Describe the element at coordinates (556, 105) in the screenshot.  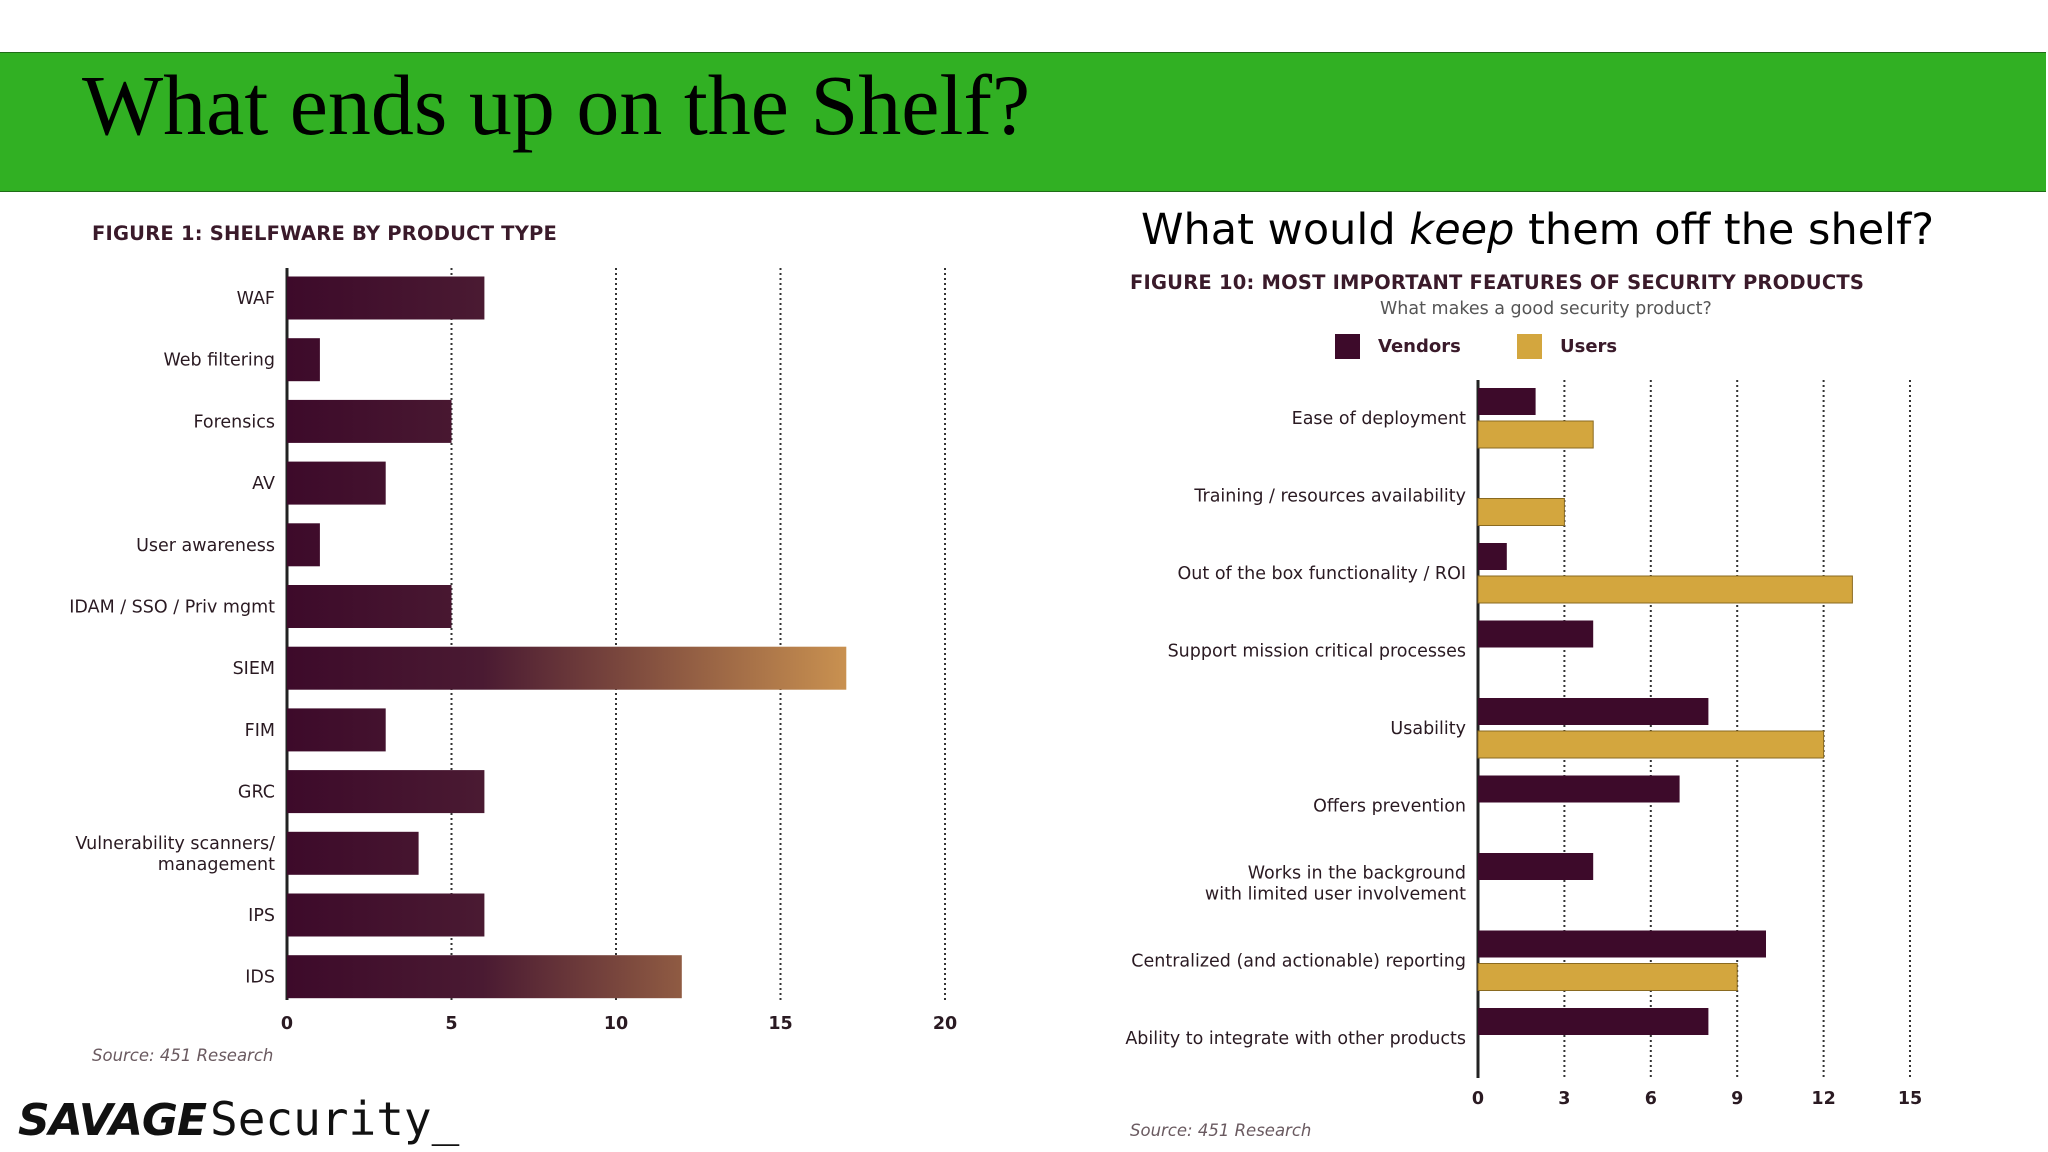
I see `slide-title: What ends up on the Shelf?` at that location.